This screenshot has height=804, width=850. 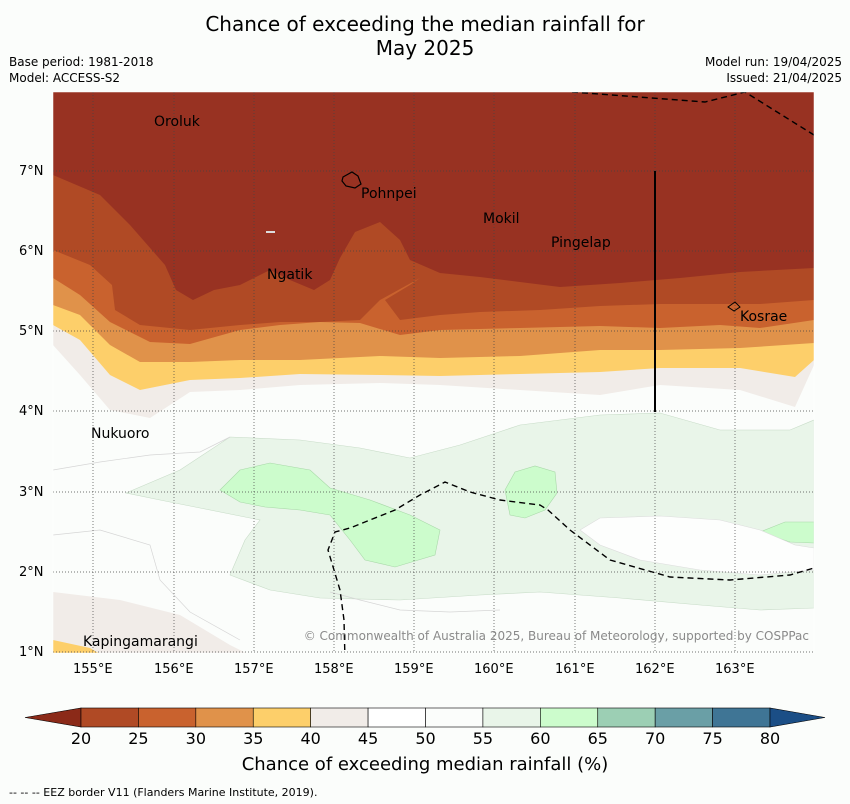 What do you see at coordinates (786, 532) in the screenshot?
I see `band-60-65-c` at bounding box center [786, 532].